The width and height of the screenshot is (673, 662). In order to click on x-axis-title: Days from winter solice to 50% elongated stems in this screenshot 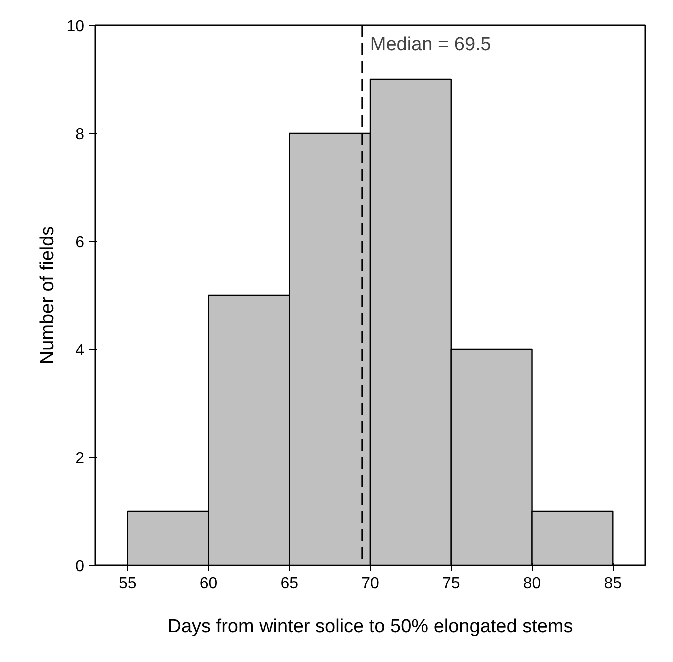, I will do `click(371, 627)`.